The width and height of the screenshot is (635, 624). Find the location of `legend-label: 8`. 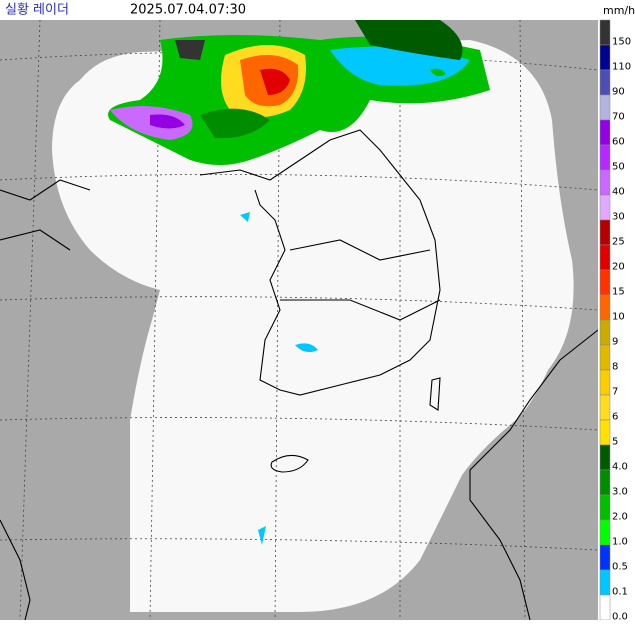

legend-label: 8 is located at coordinates (615, 366).